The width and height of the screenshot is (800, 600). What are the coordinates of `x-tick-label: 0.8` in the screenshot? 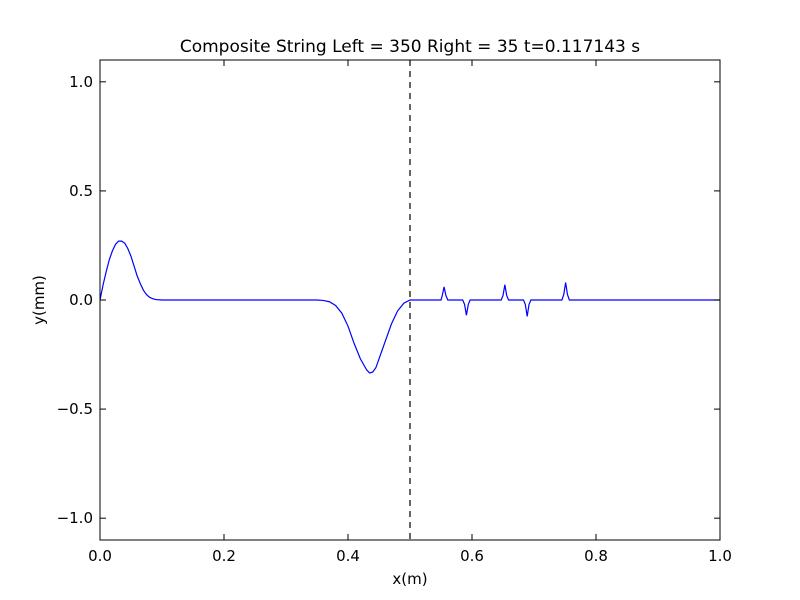 It's located at (596, 556).